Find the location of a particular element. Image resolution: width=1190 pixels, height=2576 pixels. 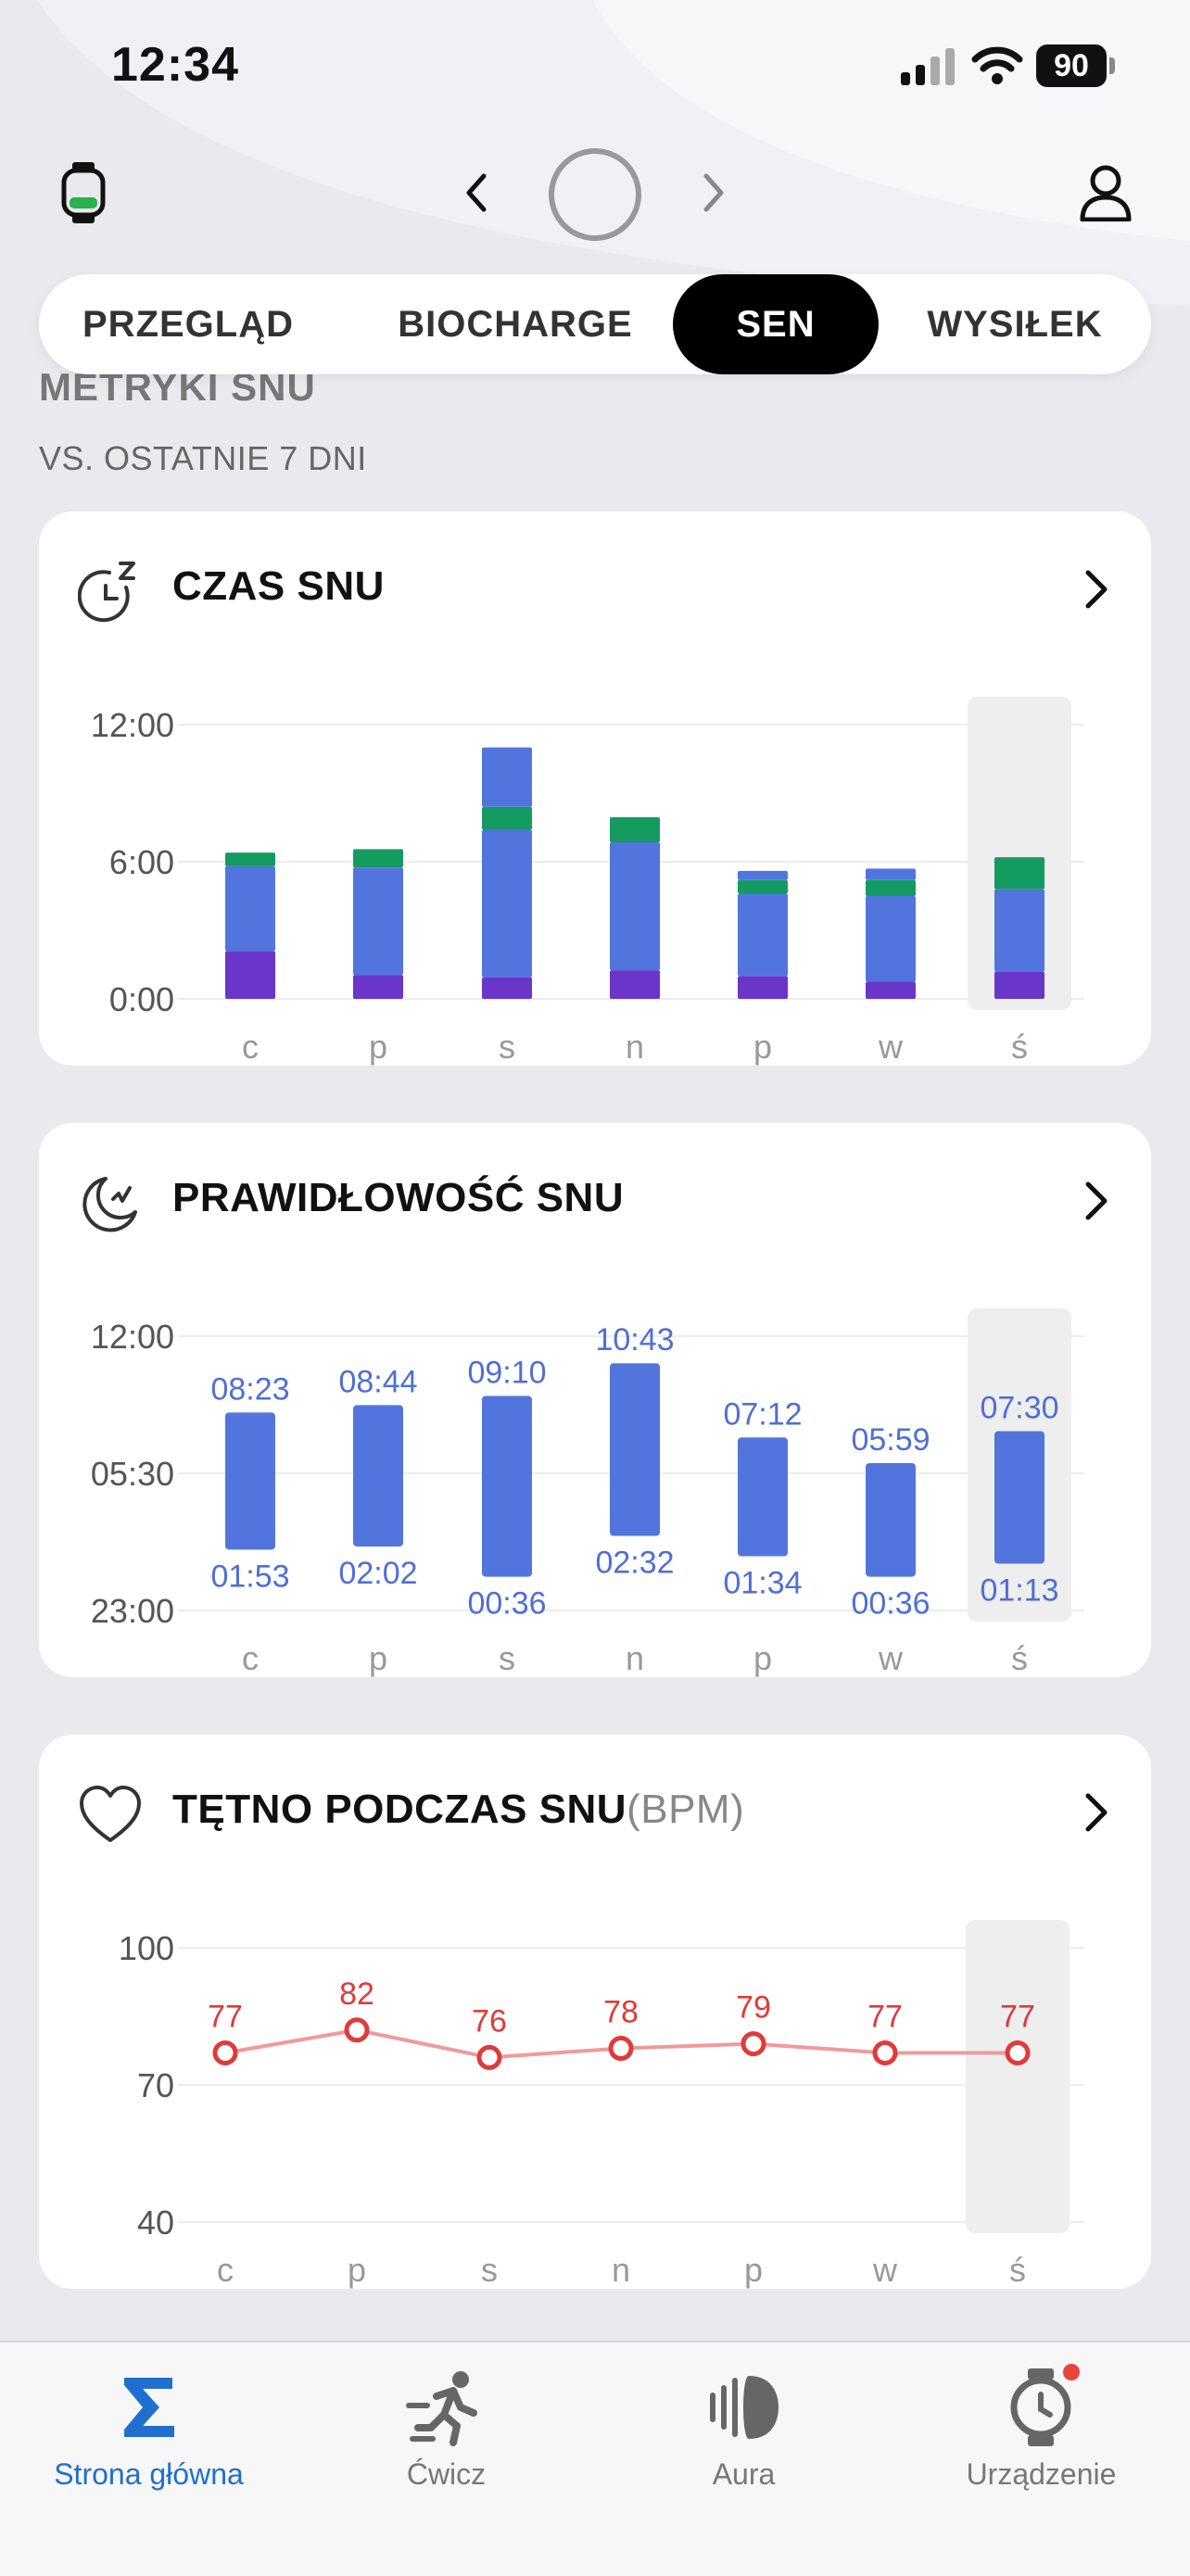

heart-rate-value-label: 78 is located at coordinates (621, 2012).